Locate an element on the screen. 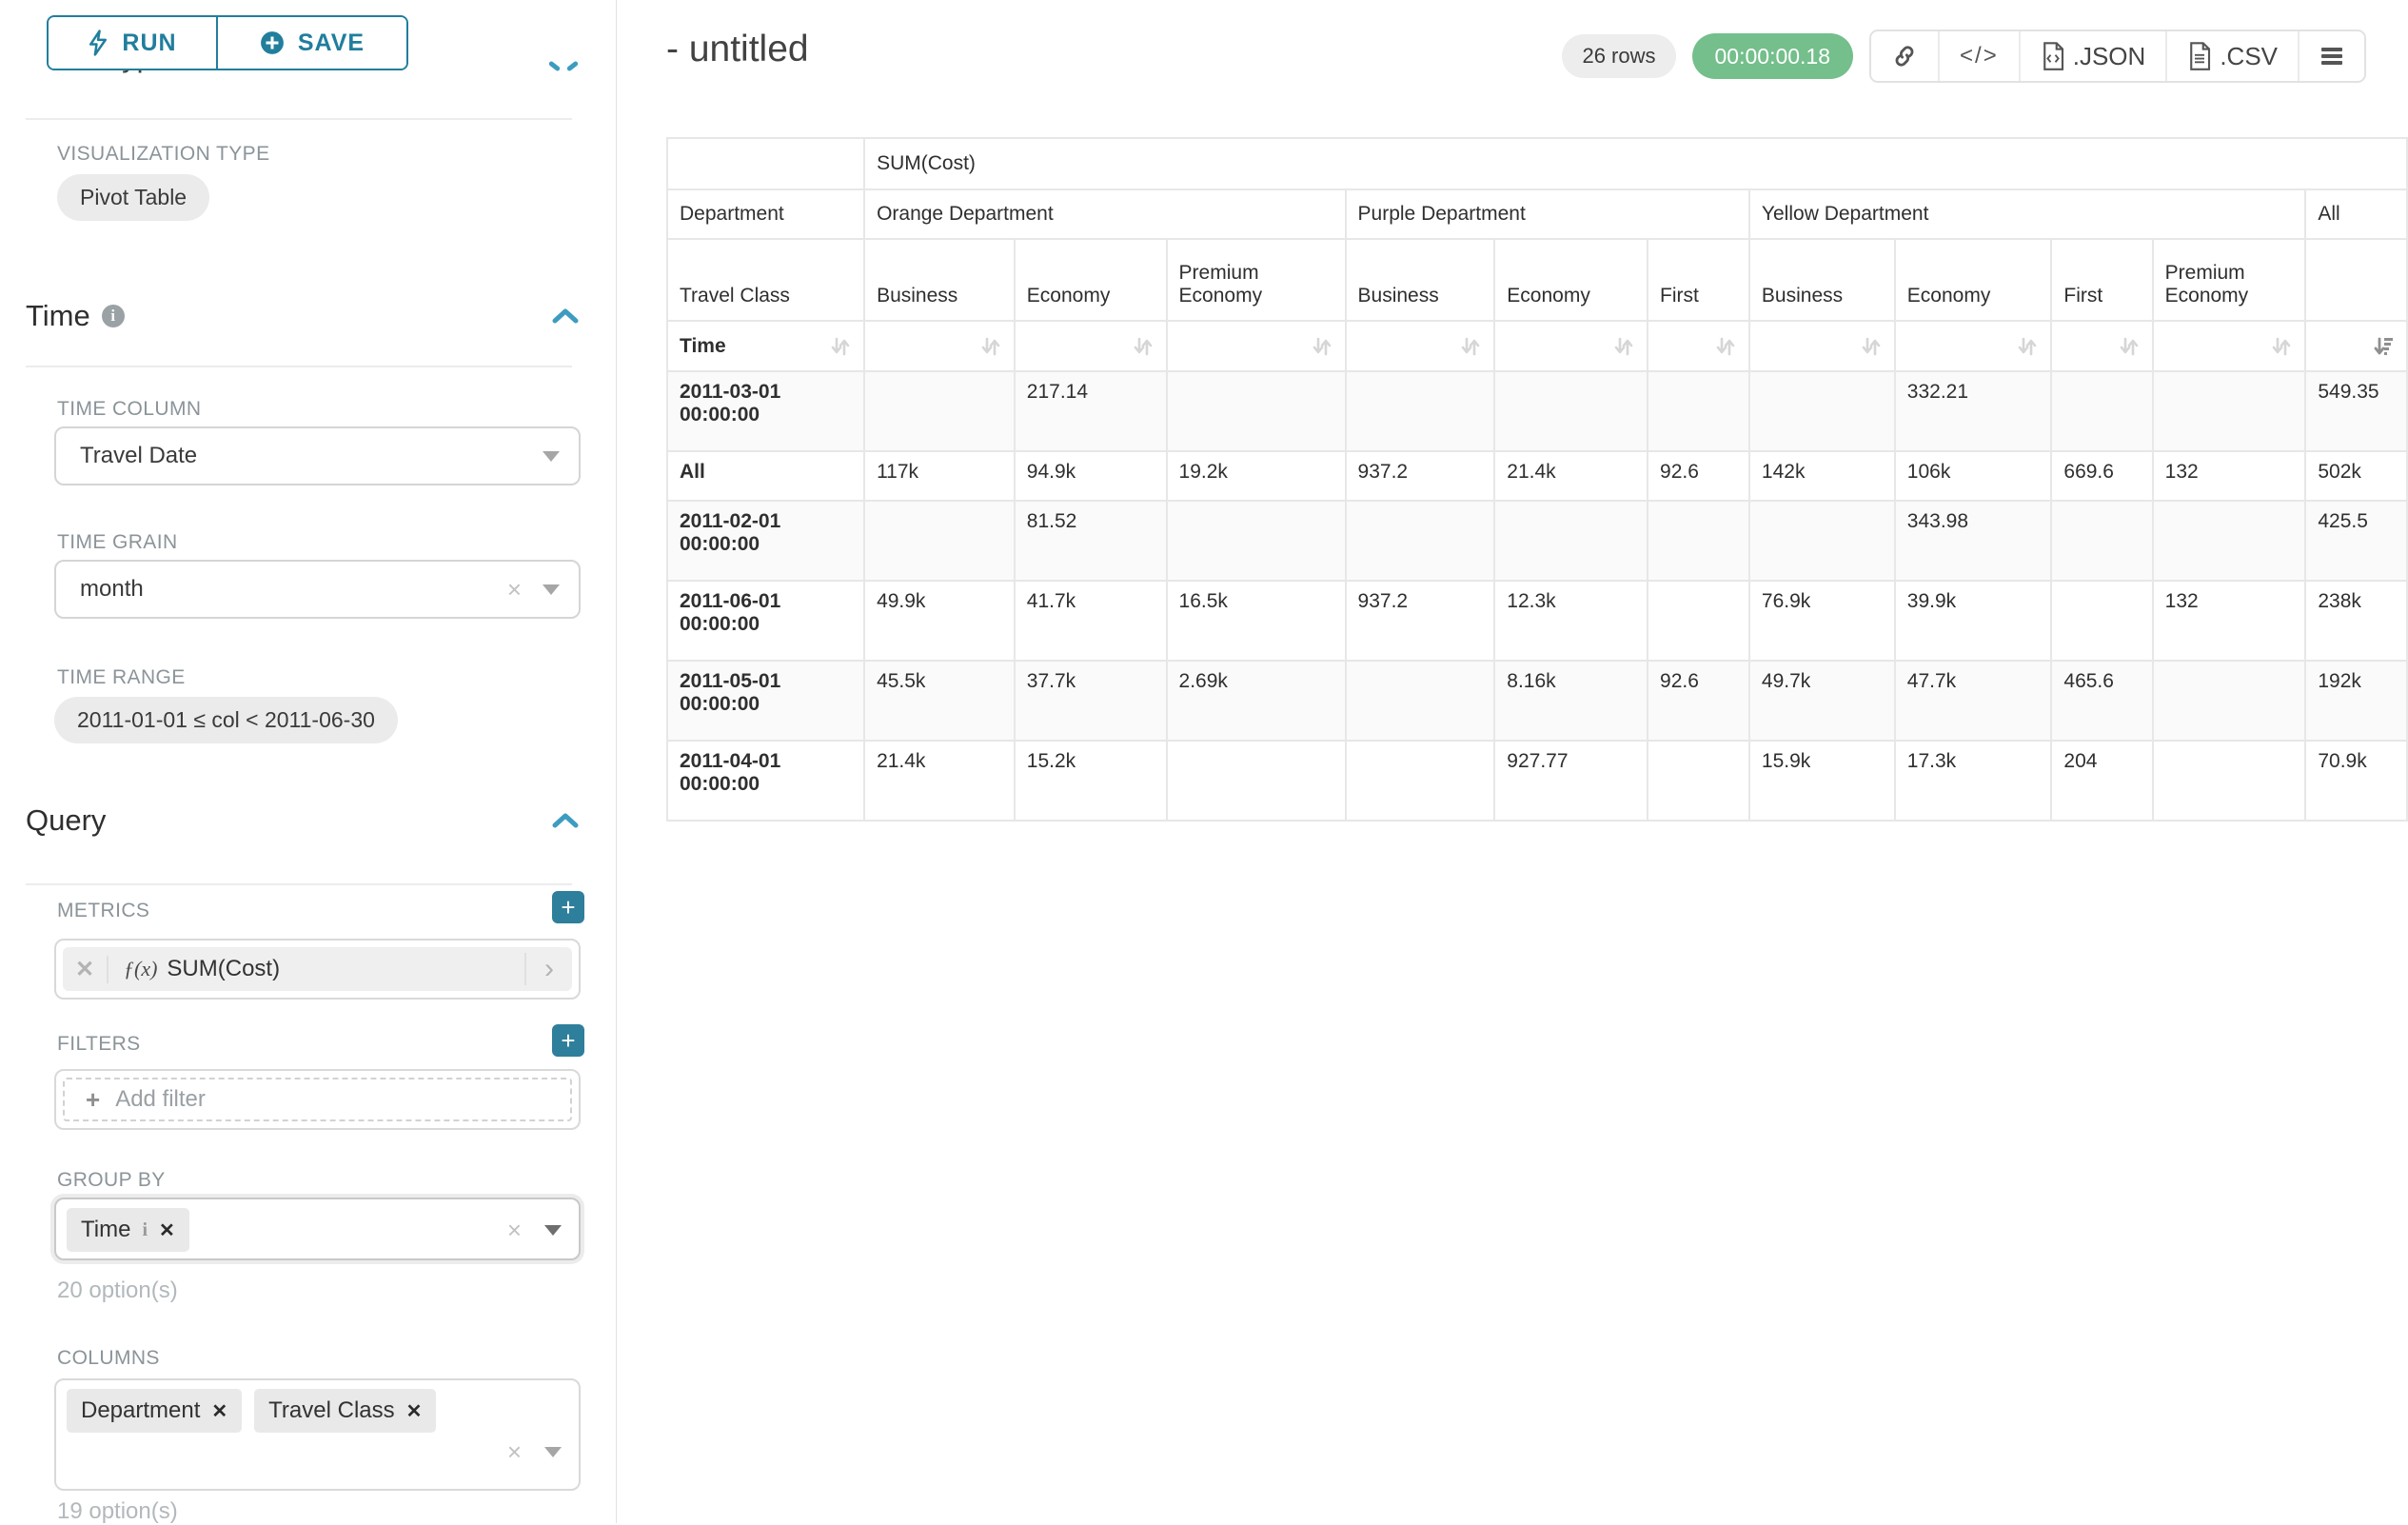  code-icon: </> is located at coordinates (1979, 56).